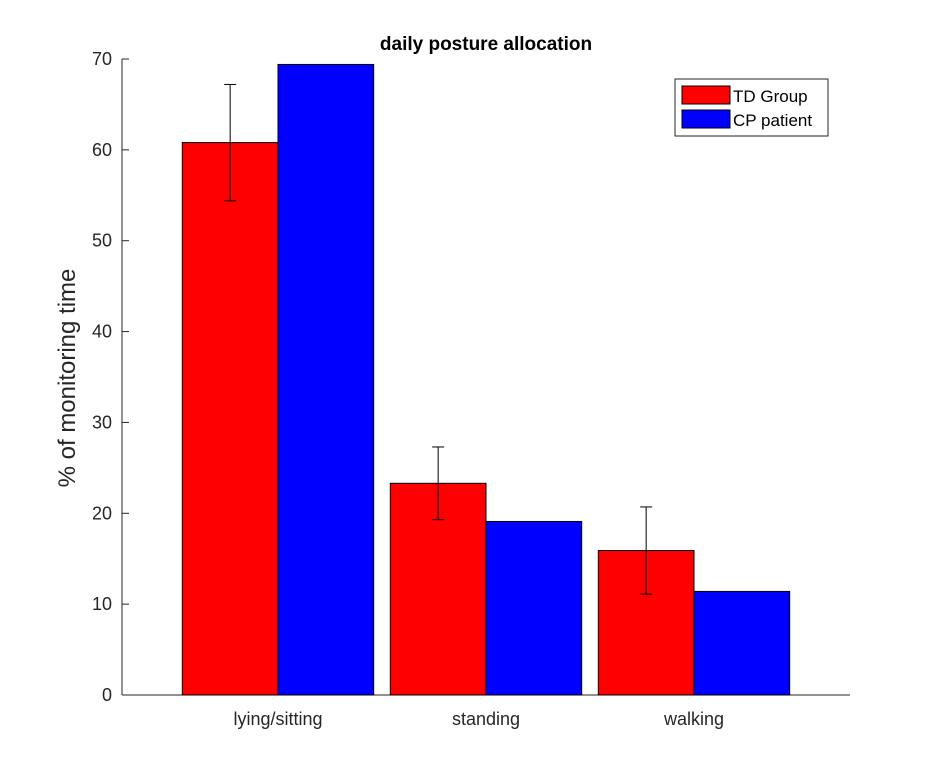 This screenshot has height=781, width=938. I want to click on y-tick-label: 30, so click(102, 422).